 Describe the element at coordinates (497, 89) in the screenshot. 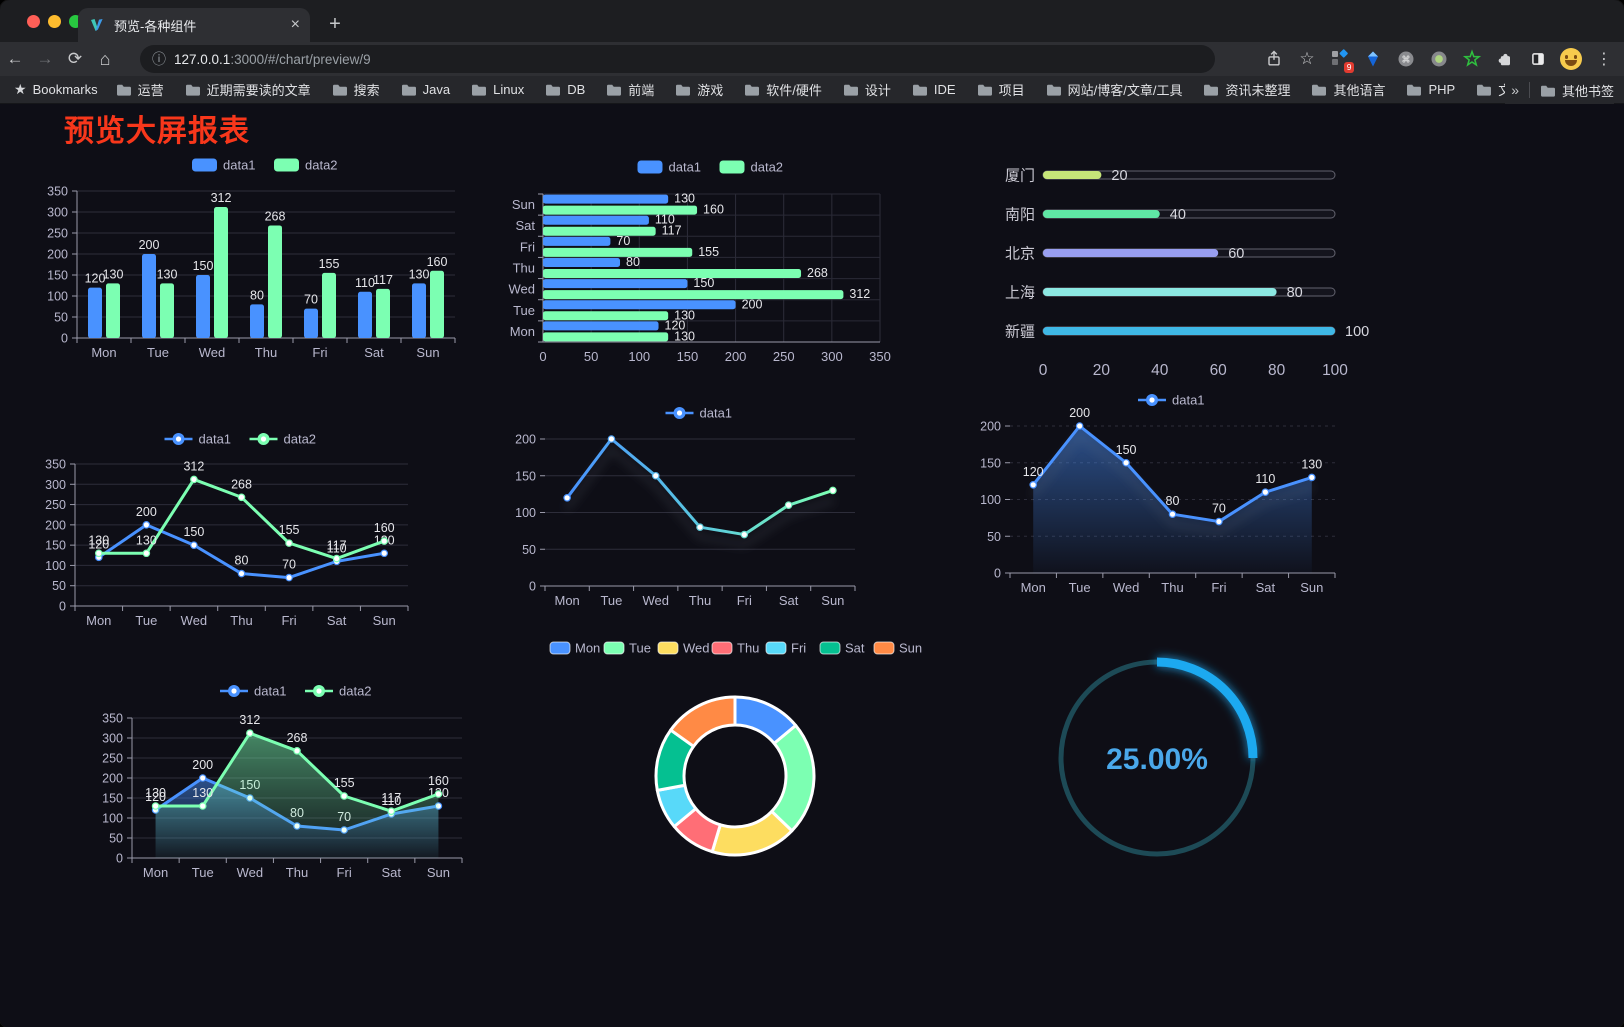

I see `bookmark-folder: Linux` at that location.